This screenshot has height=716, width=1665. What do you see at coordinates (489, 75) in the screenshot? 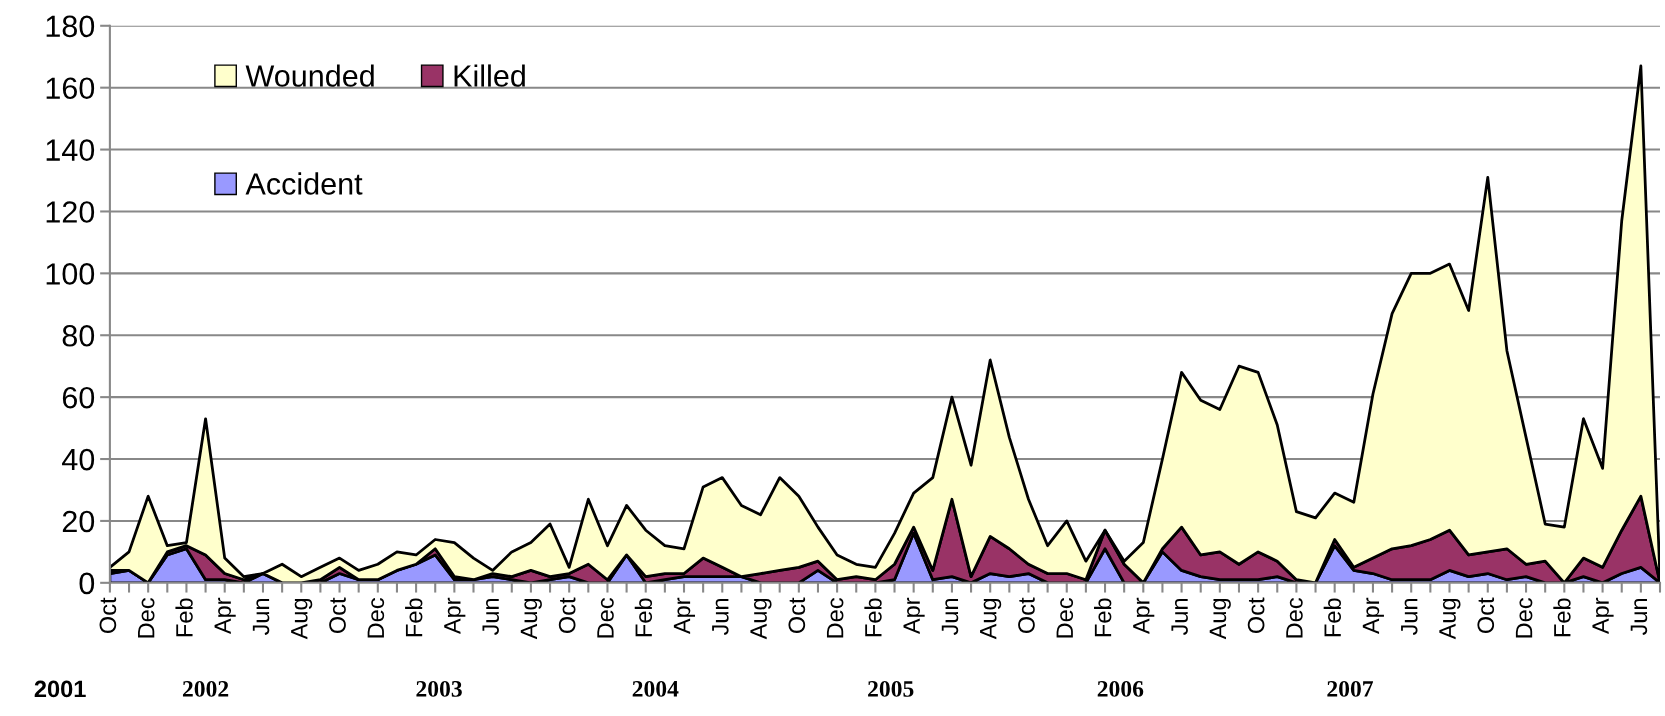
I see `legend-label: Killed` at bounding box center [489, 75].